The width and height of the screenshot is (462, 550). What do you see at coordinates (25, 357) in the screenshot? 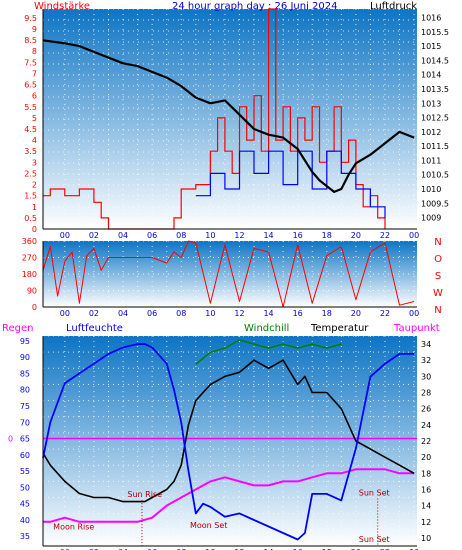
I see `humidity-axis-tick-label: 90` at bounding box center [25, 357].